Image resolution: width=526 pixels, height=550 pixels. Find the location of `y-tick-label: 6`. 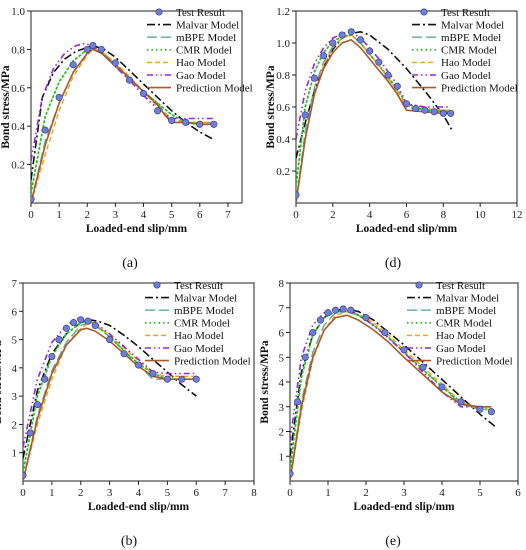

y-tick-label: 6 is located at coordinates (282, 334).